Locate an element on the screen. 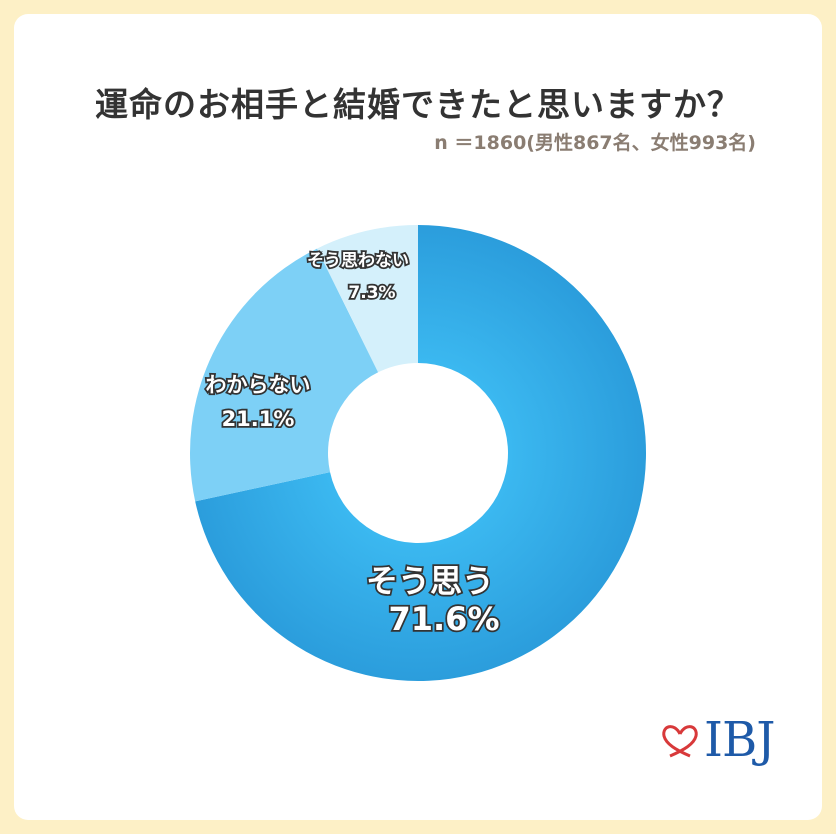 Image resolution: width=836 pixels, height=834 pixels. slice-value-label: 7.3% is located at coordinates (371, 293).